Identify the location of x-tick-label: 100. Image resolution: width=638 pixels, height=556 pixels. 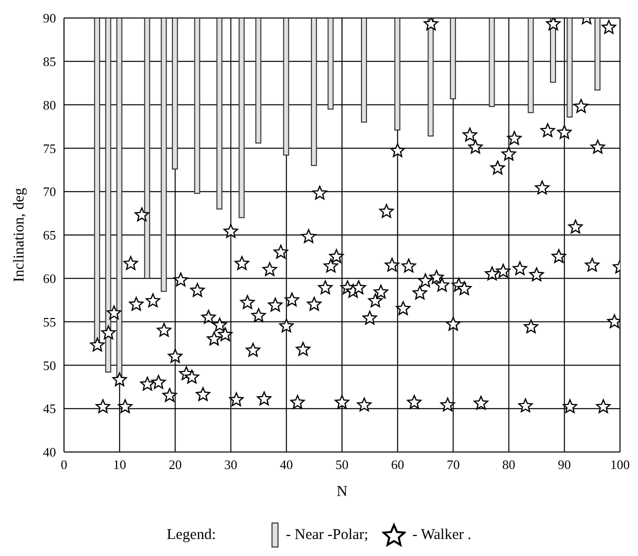
(620, 464).